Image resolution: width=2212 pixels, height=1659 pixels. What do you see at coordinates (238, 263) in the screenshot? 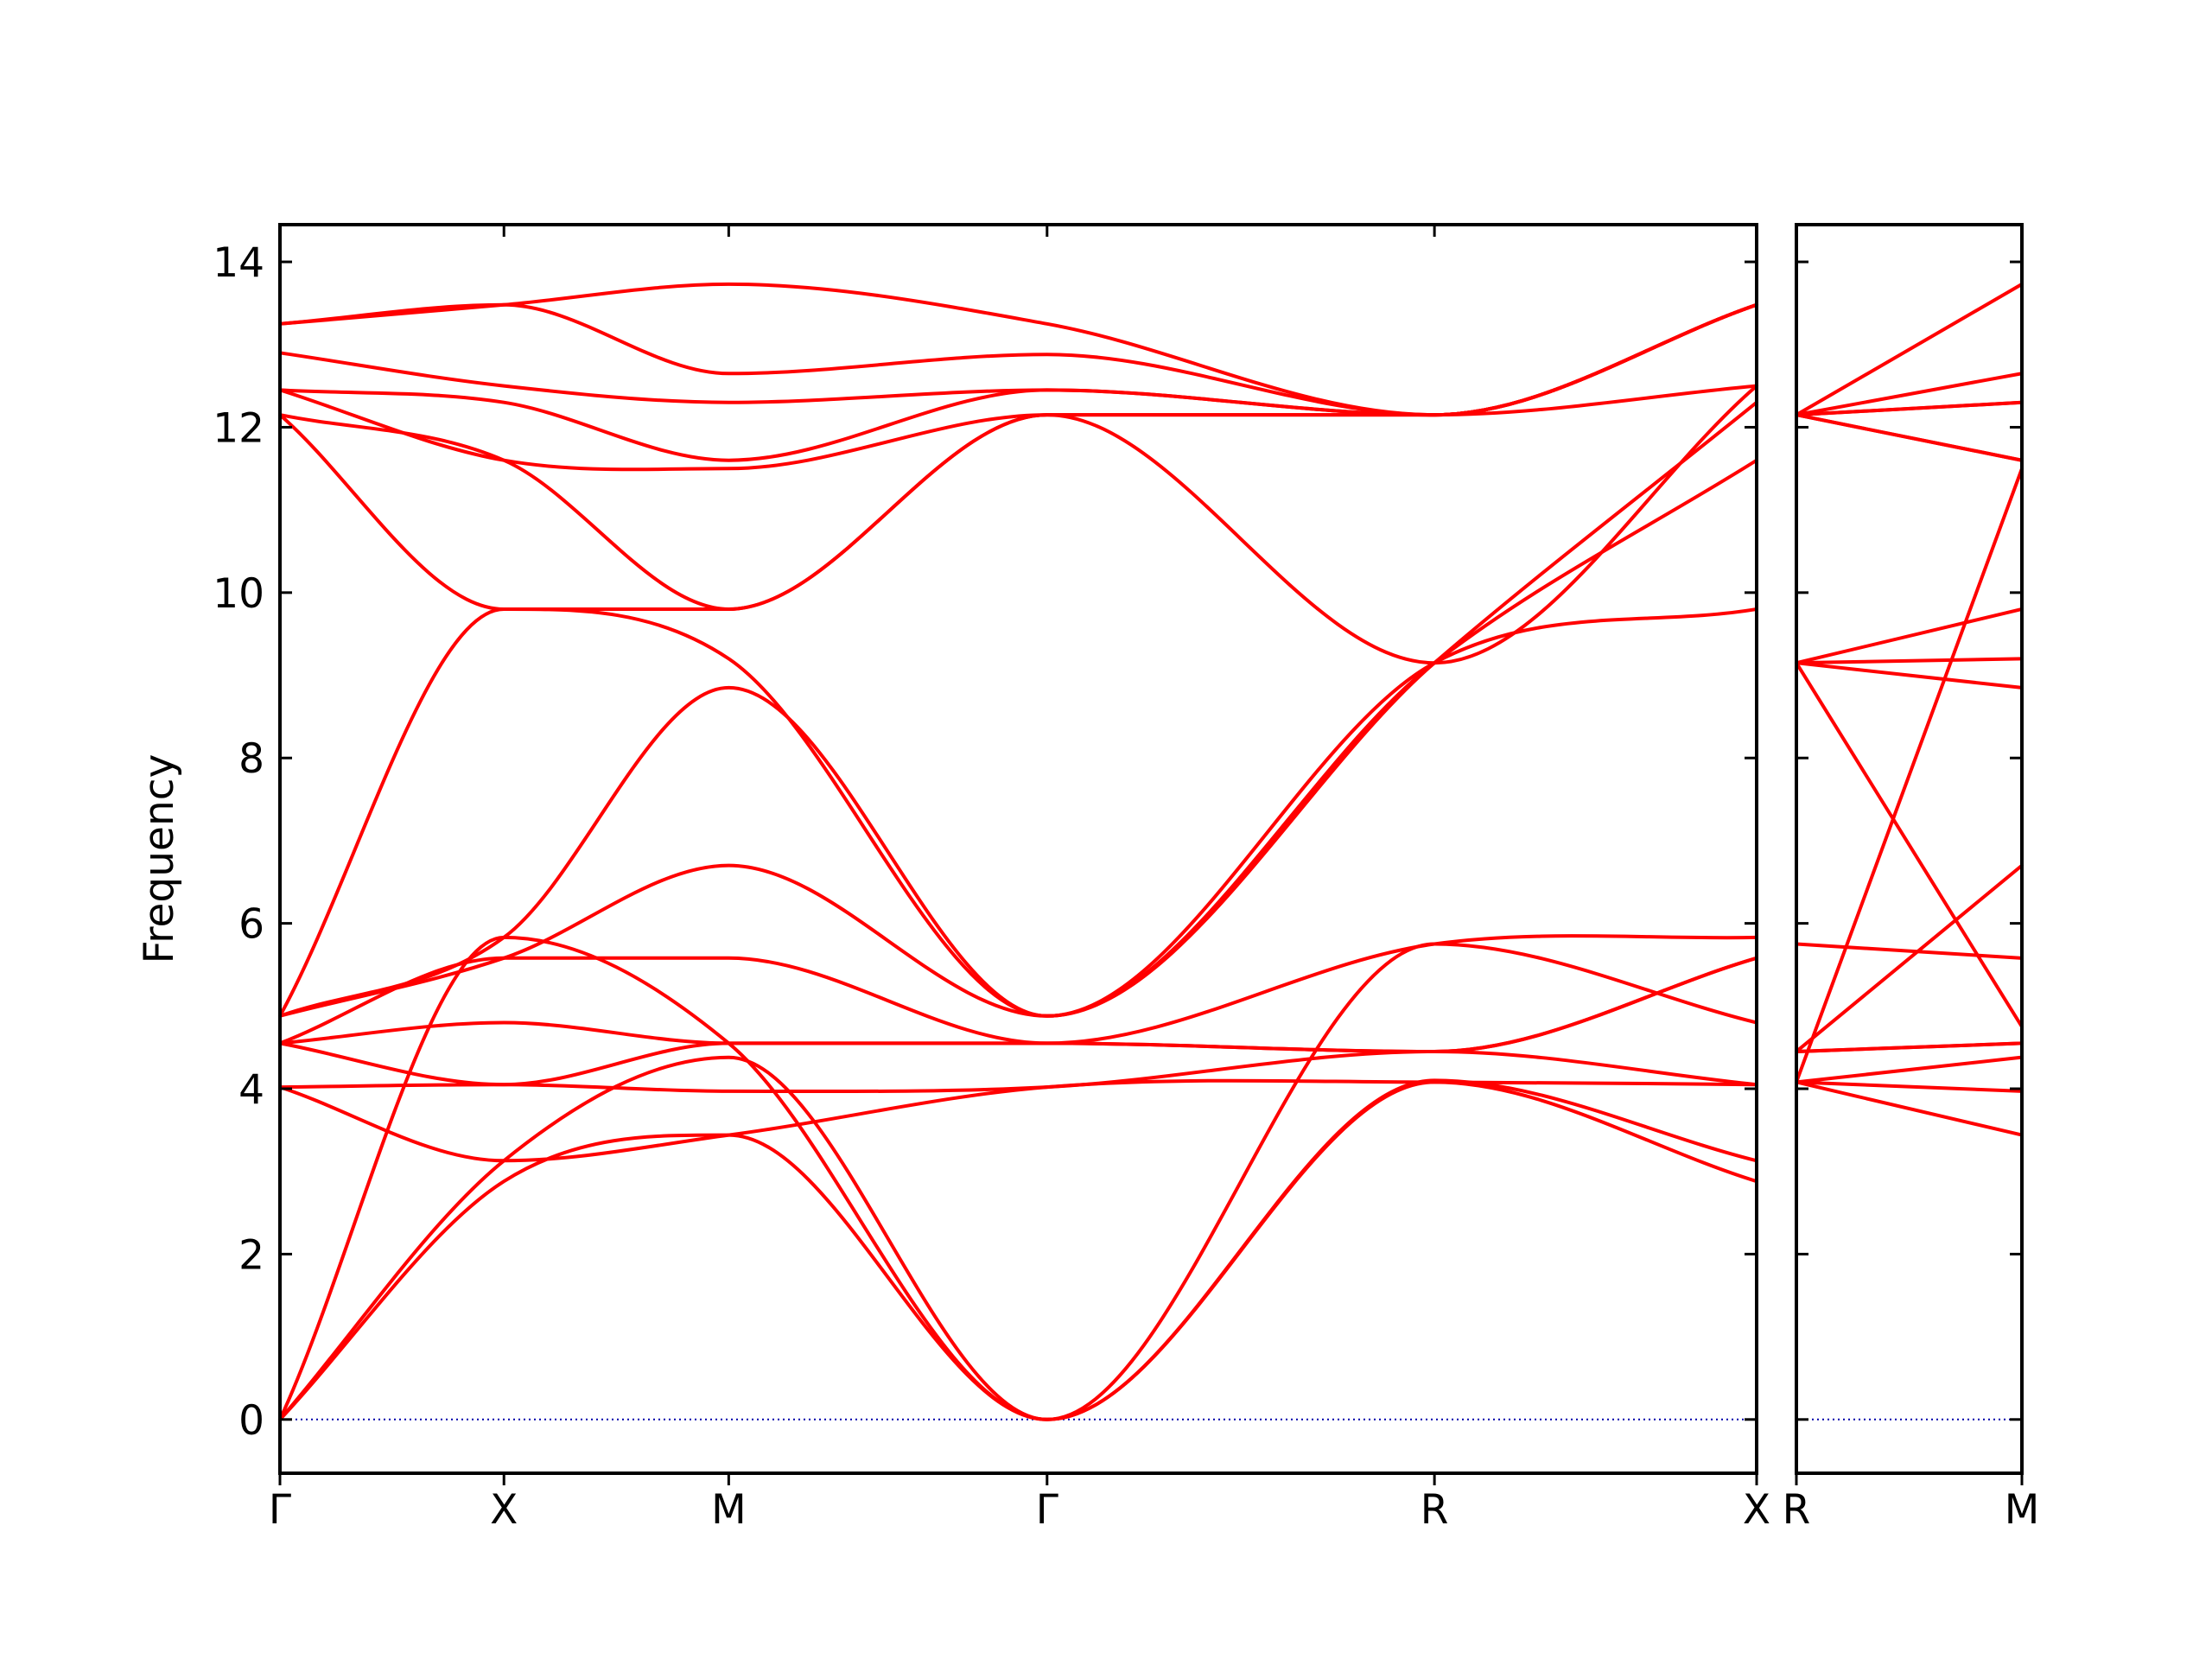
I see `y-tick-label: 14` at bounding box center [238, 263].